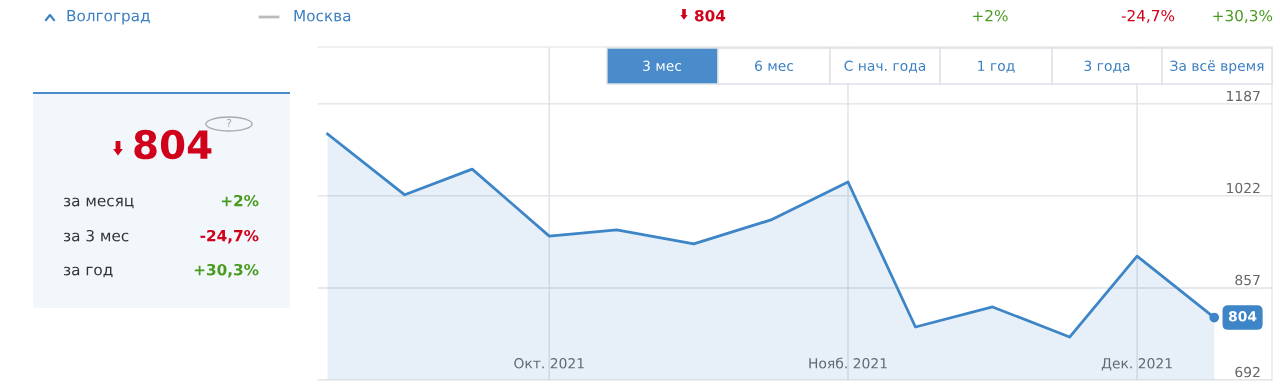  Describe the element at coordinates (848, 363) in the screenshot. I see `x-tick-label: Нояб. 2021` at that location.